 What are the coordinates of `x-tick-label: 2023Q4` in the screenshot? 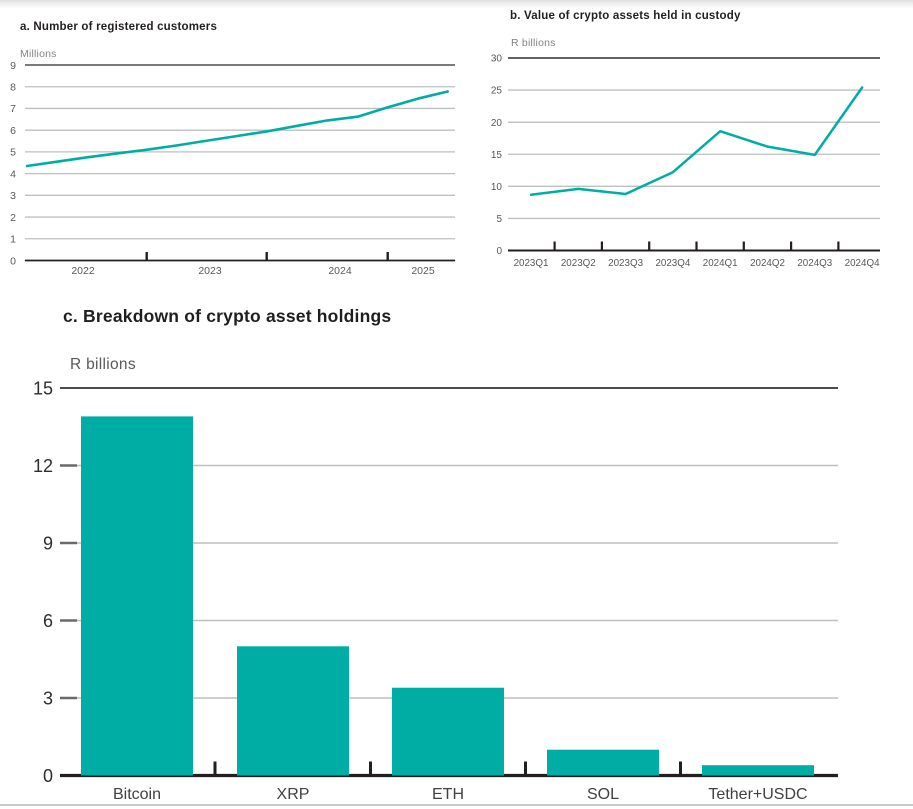 It's located at (672, 263).